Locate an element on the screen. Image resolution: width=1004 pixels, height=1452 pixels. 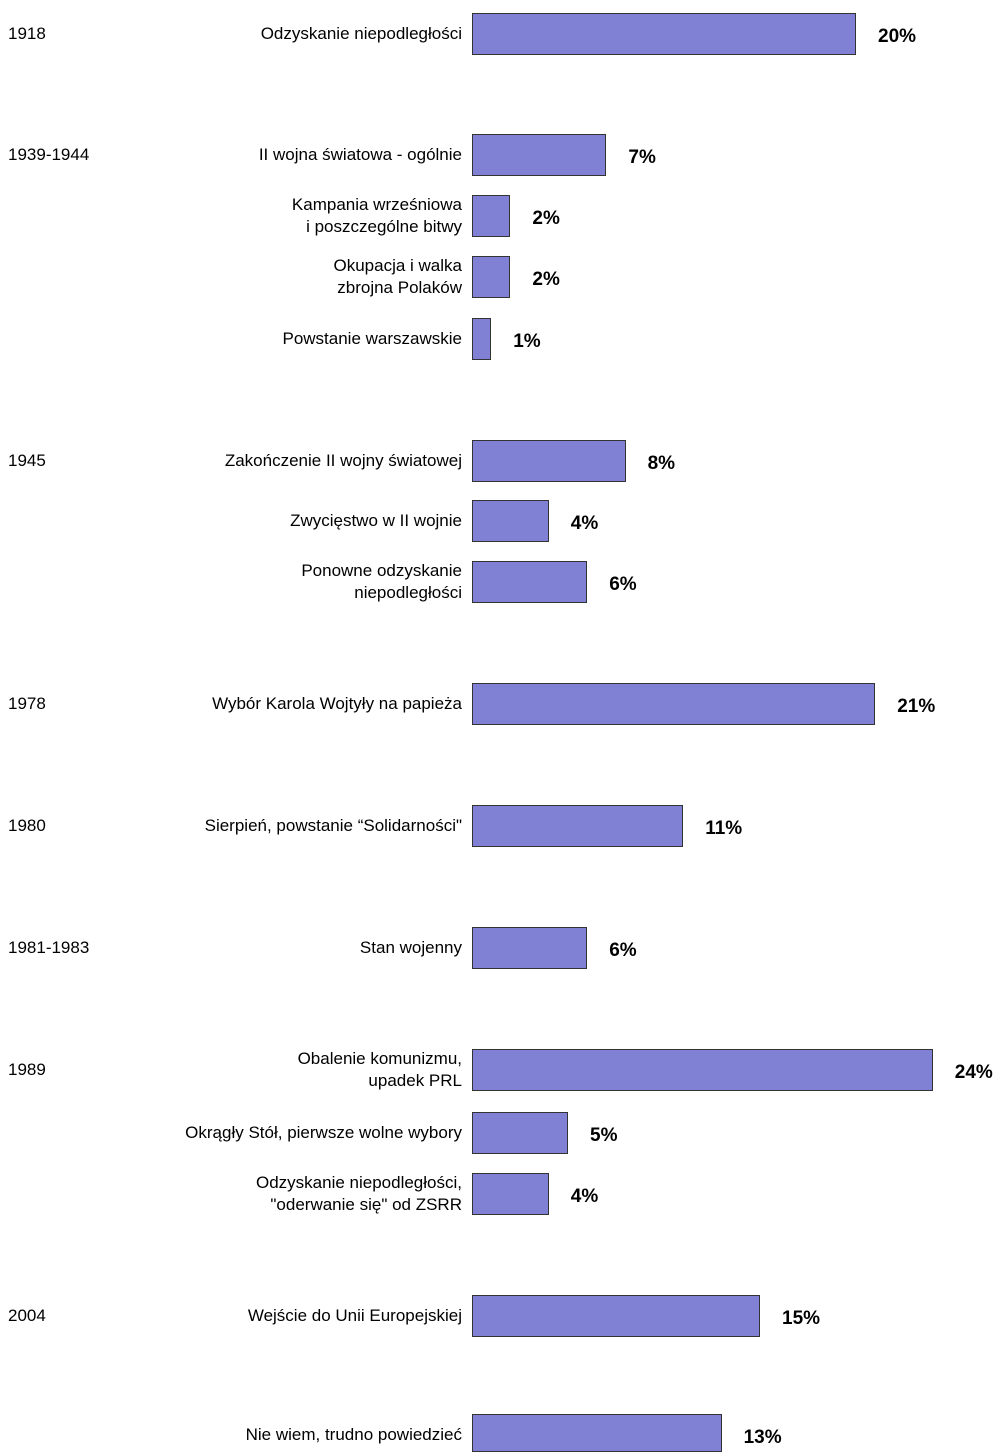
category-label: Nie wiem, trudno powiedzieć is located at coordinates (353, 1434).